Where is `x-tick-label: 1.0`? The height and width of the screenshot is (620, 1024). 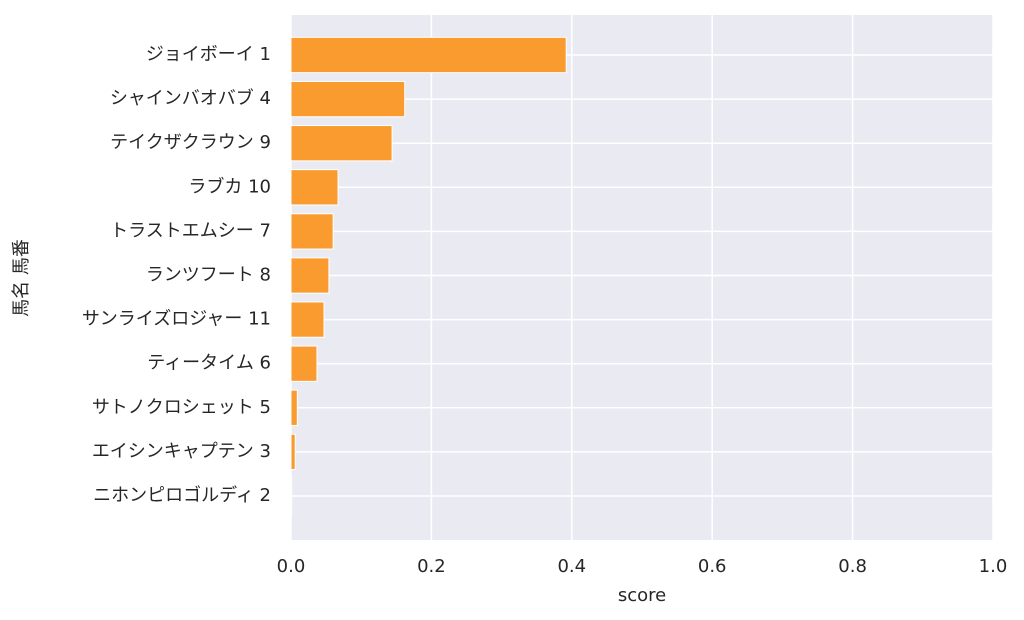 x-tick-label: 1.0 is located at coordinates (993, 566).